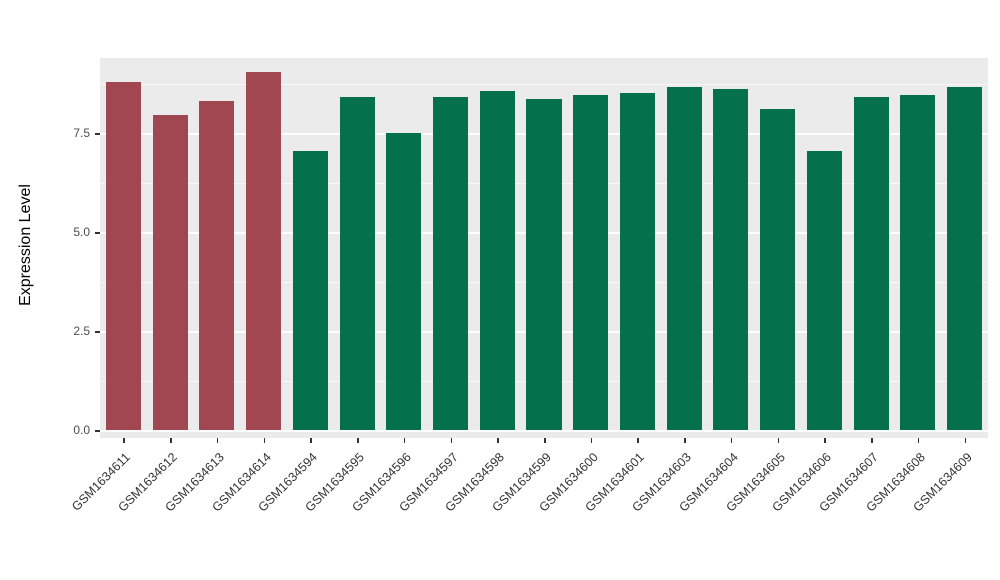 Image resolution: width=1000 pixels, height=580 pixels. What do you see at coordinates (824, 290) in the screenshot?
I see `bar-GSM1634606` at bounding box center [824, 290].